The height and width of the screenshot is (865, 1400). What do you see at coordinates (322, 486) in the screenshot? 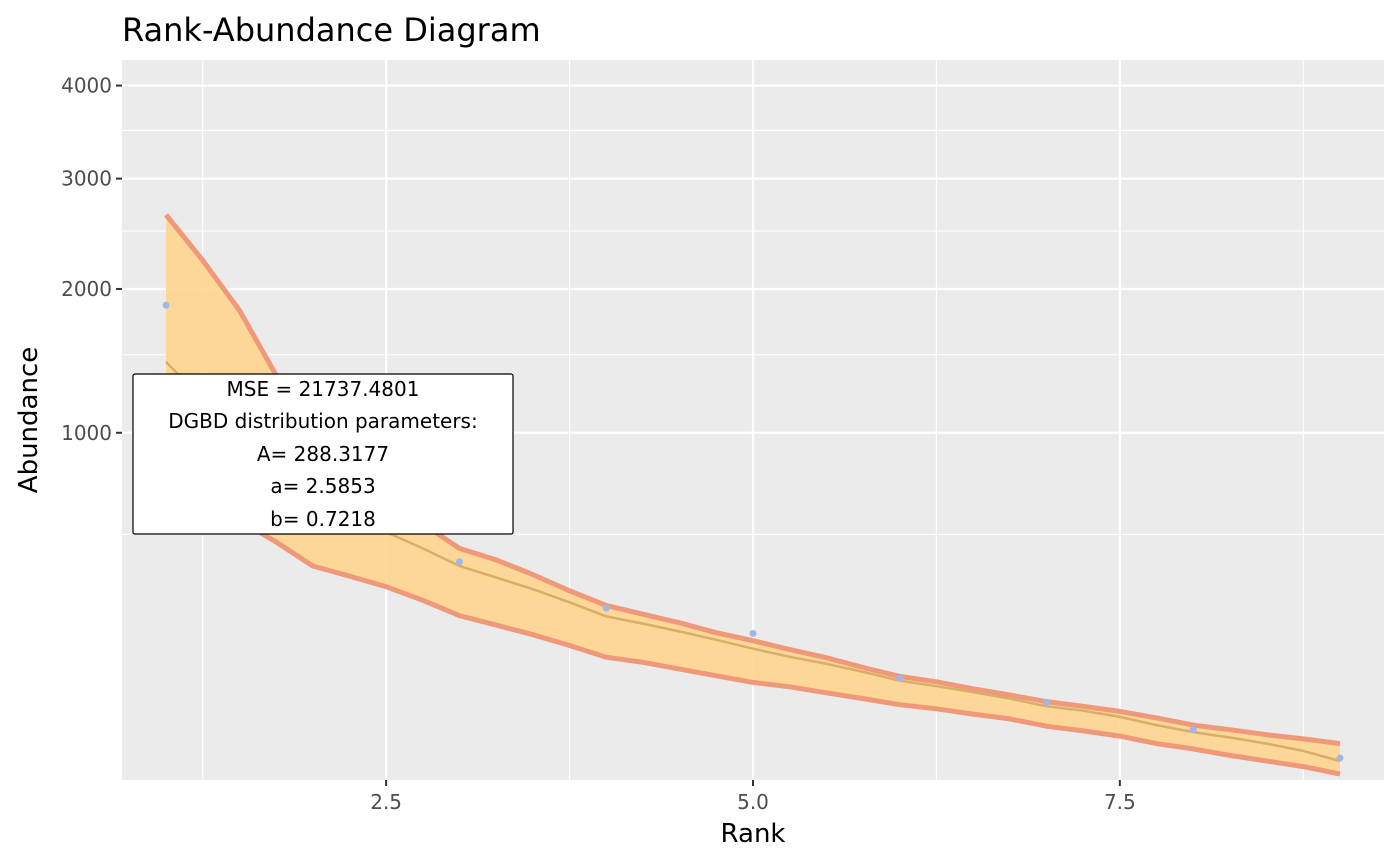
I see `annotation-param-a: a= 2.5853` at bounding box center [322, 486].